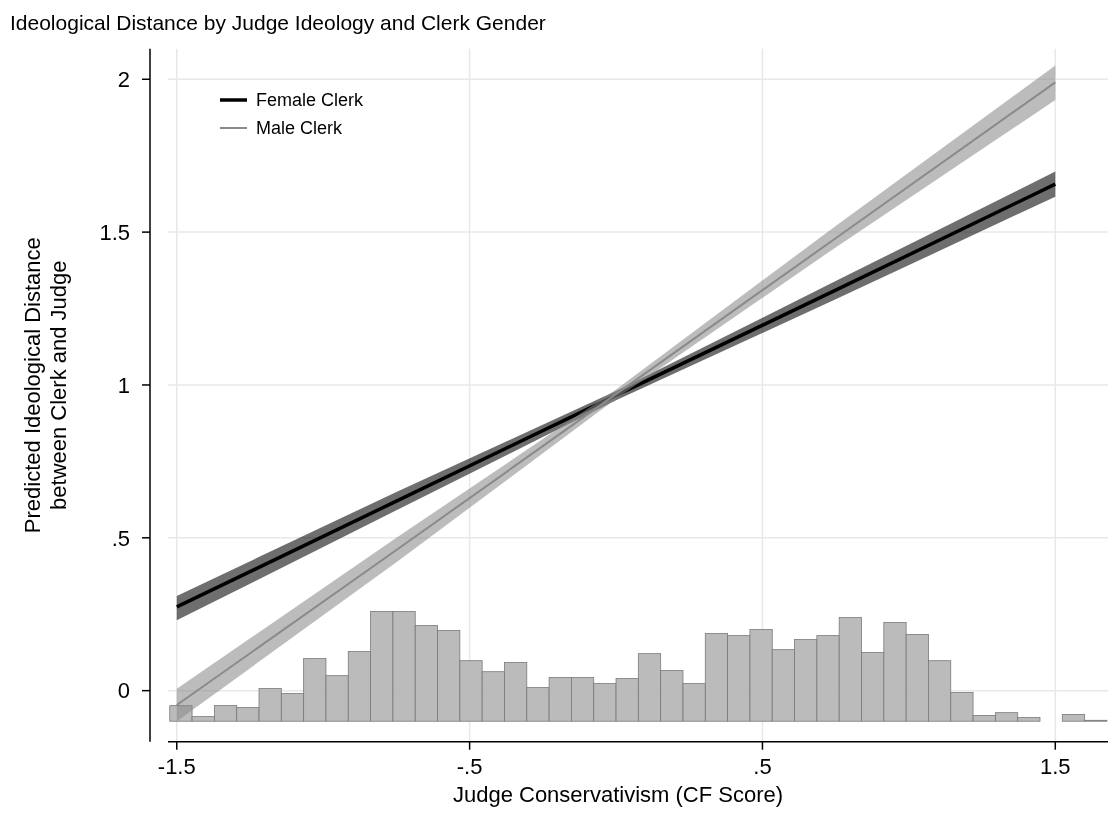 The image size is (1119, 823). What do you see at coordinates (1055, 766) in the screenshot?
I see `x-tick-label: 1.5` at bounding box center [1055, 766].